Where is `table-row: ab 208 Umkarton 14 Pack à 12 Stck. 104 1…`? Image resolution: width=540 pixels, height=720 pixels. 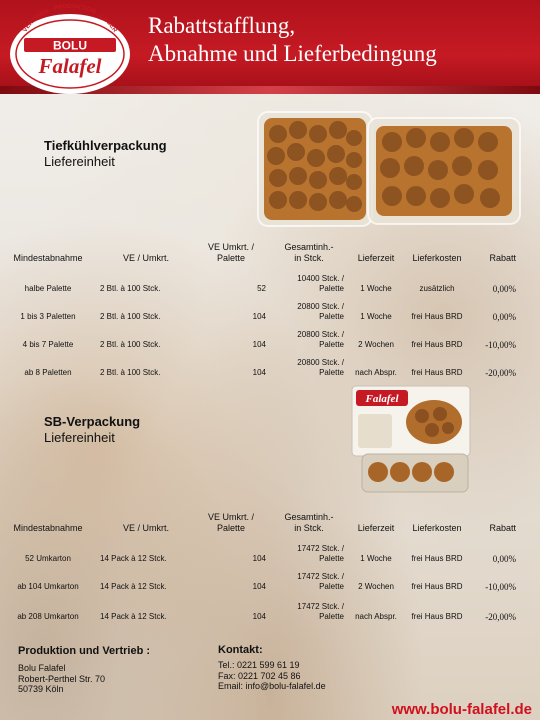 table-row: ab 208 Umkarton 14 Pack à 12 Stck. 104 1… is located at coordinates (259, 609).